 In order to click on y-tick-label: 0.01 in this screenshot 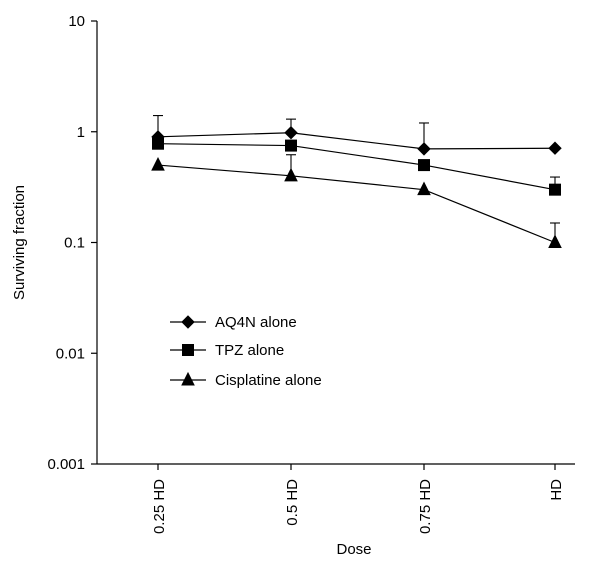, I will do `click(70, 353)`.